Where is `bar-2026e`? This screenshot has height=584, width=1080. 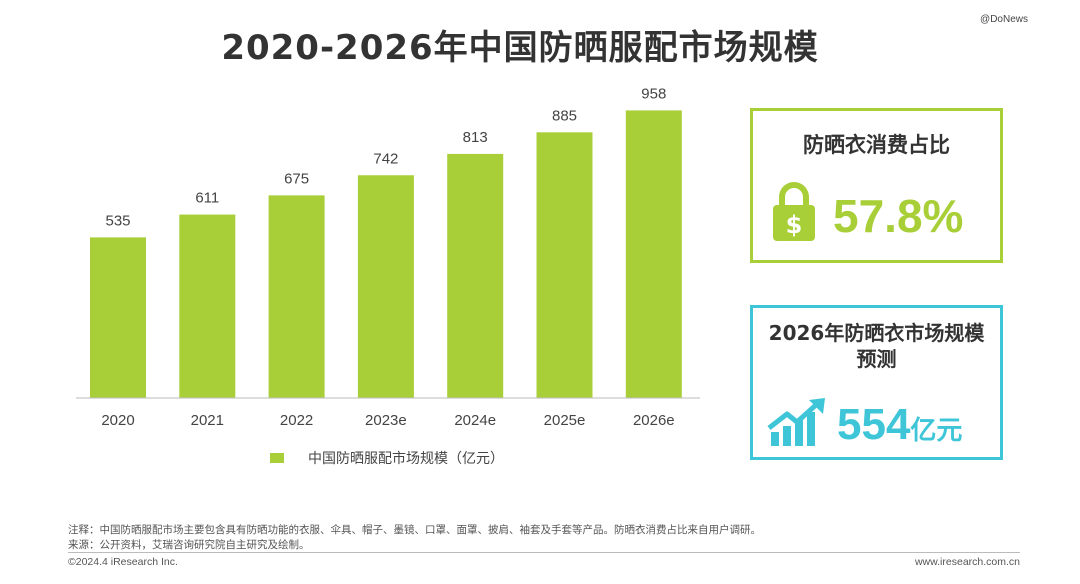
bar-2026e is located at coordinates (653, 254).